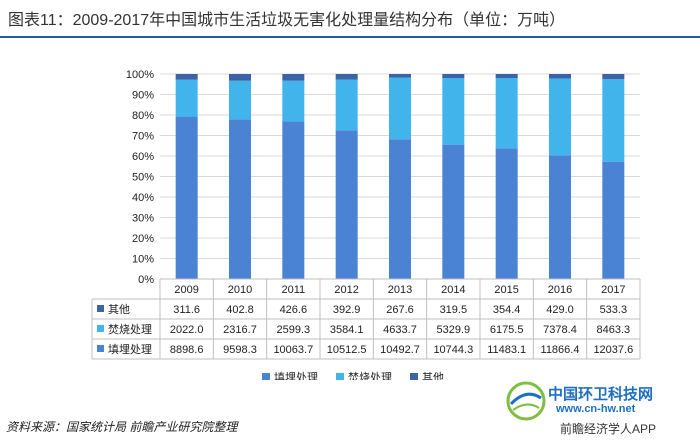 This screenshot has width=700, height=445. Describe the element at coordinates (506, 290) in the screenshot. I see `x-tick-label: 2015` at that location.